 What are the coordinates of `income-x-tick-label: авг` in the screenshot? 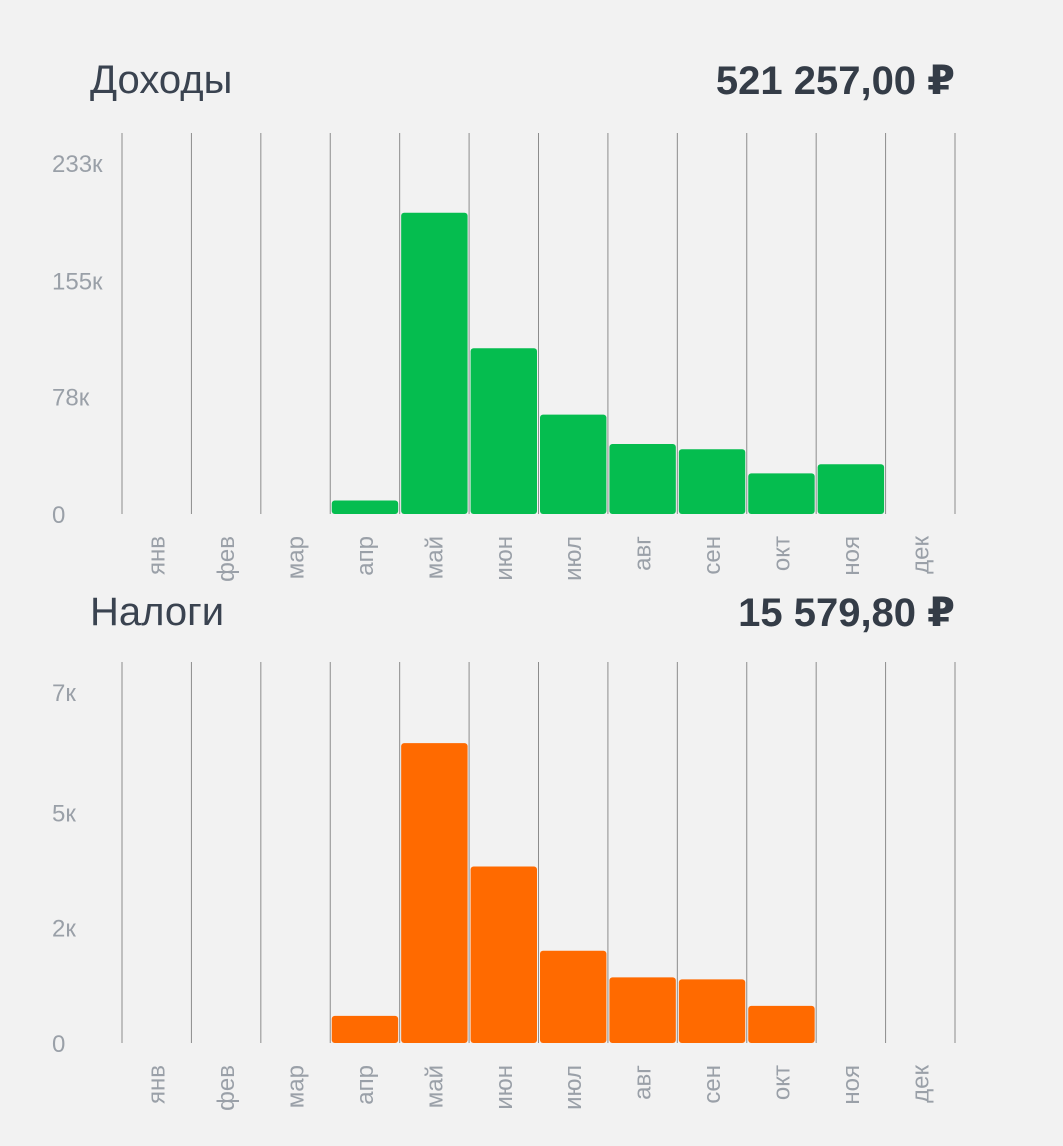 It's located at (643, 553).